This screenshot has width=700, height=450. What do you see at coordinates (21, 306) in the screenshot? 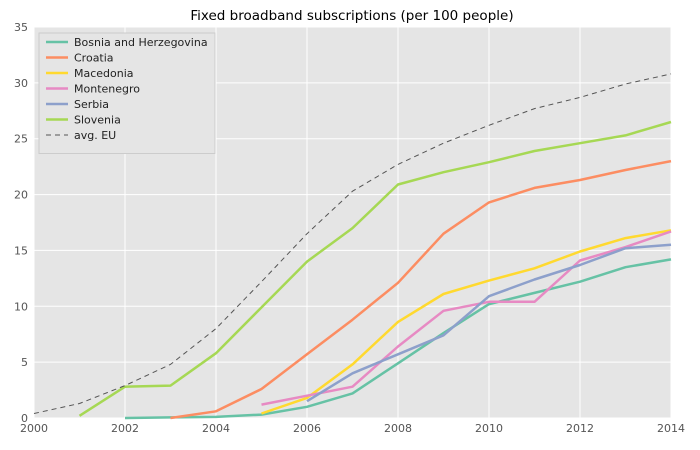
I see `y-tick-label: 10` at bounding box center [21, 306].